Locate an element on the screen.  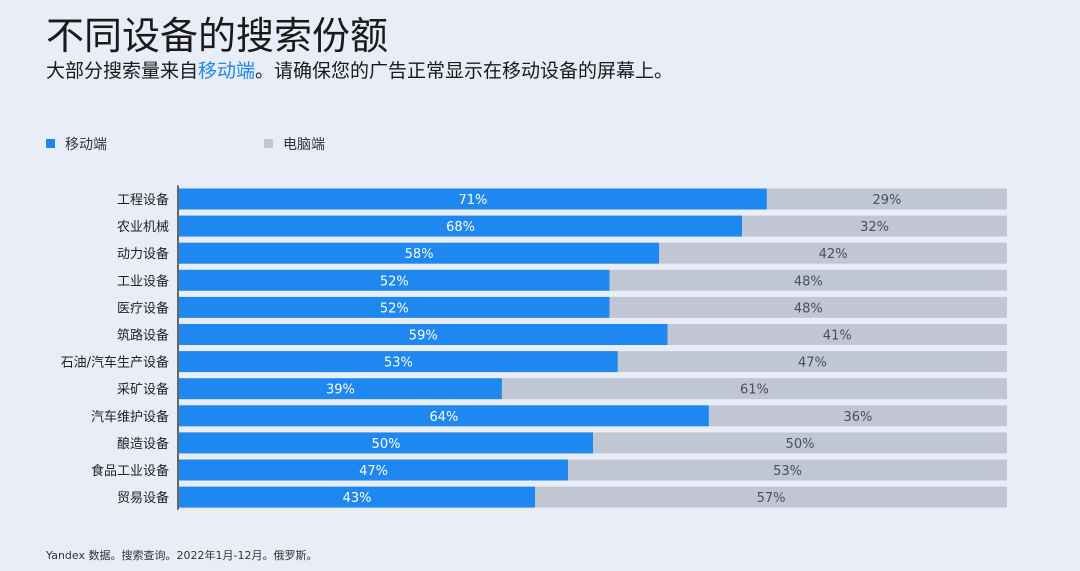
data-label-mobile-1: 68% is located at coordinates (460, 227).